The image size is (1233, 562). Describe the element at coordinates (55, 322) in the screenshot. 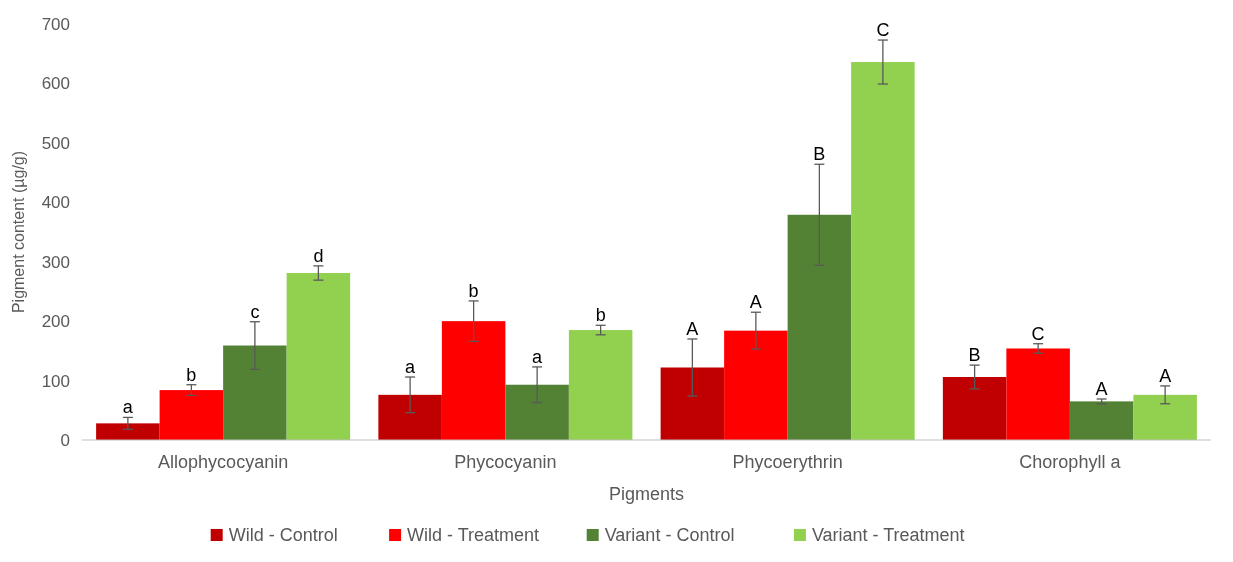

I see `y-tick-label: 200` at that location.